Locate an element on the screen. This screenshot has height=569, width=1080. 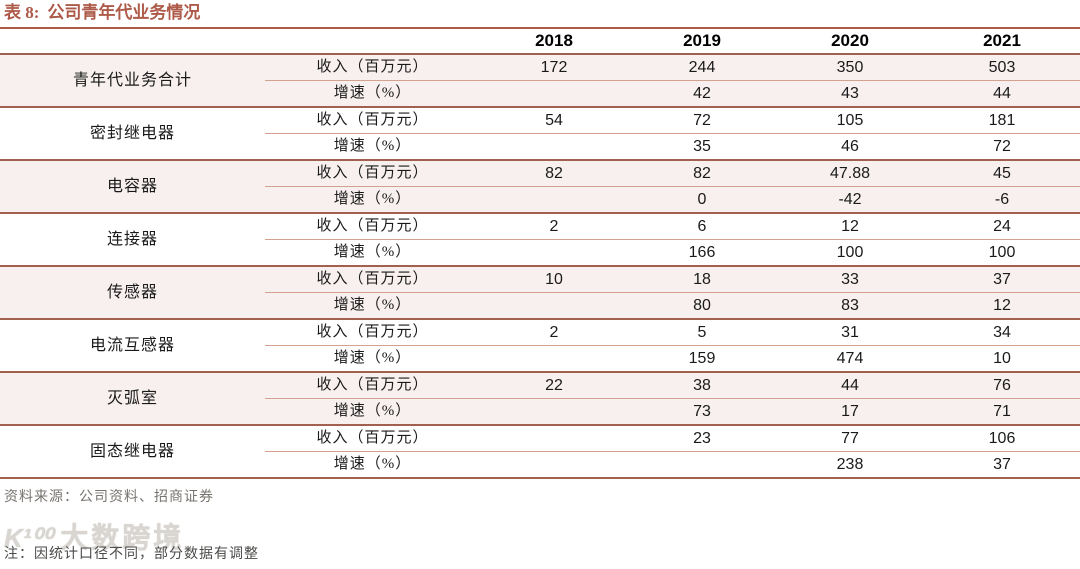
table-row: 固态继电器 收入（百万元） 23 77 106 is located at coordinates (540, 452).